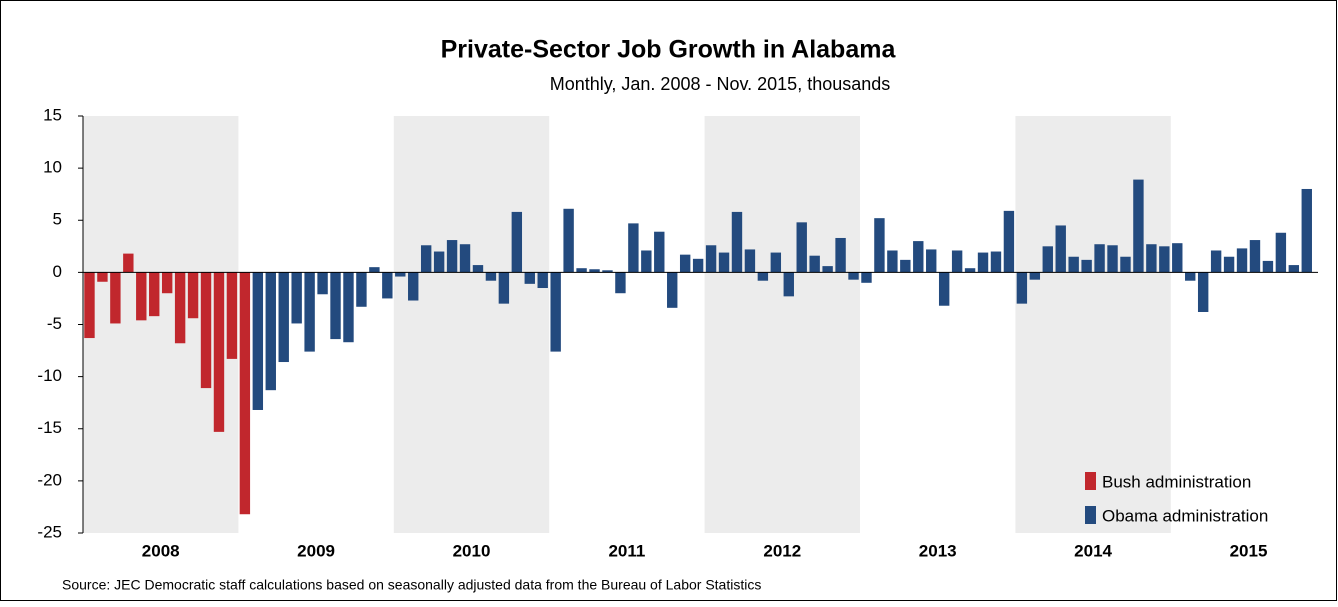 The height and width of the screenshot is (607, 1338). I want to click on legend-label: Obama administration, so click(1185, 515).